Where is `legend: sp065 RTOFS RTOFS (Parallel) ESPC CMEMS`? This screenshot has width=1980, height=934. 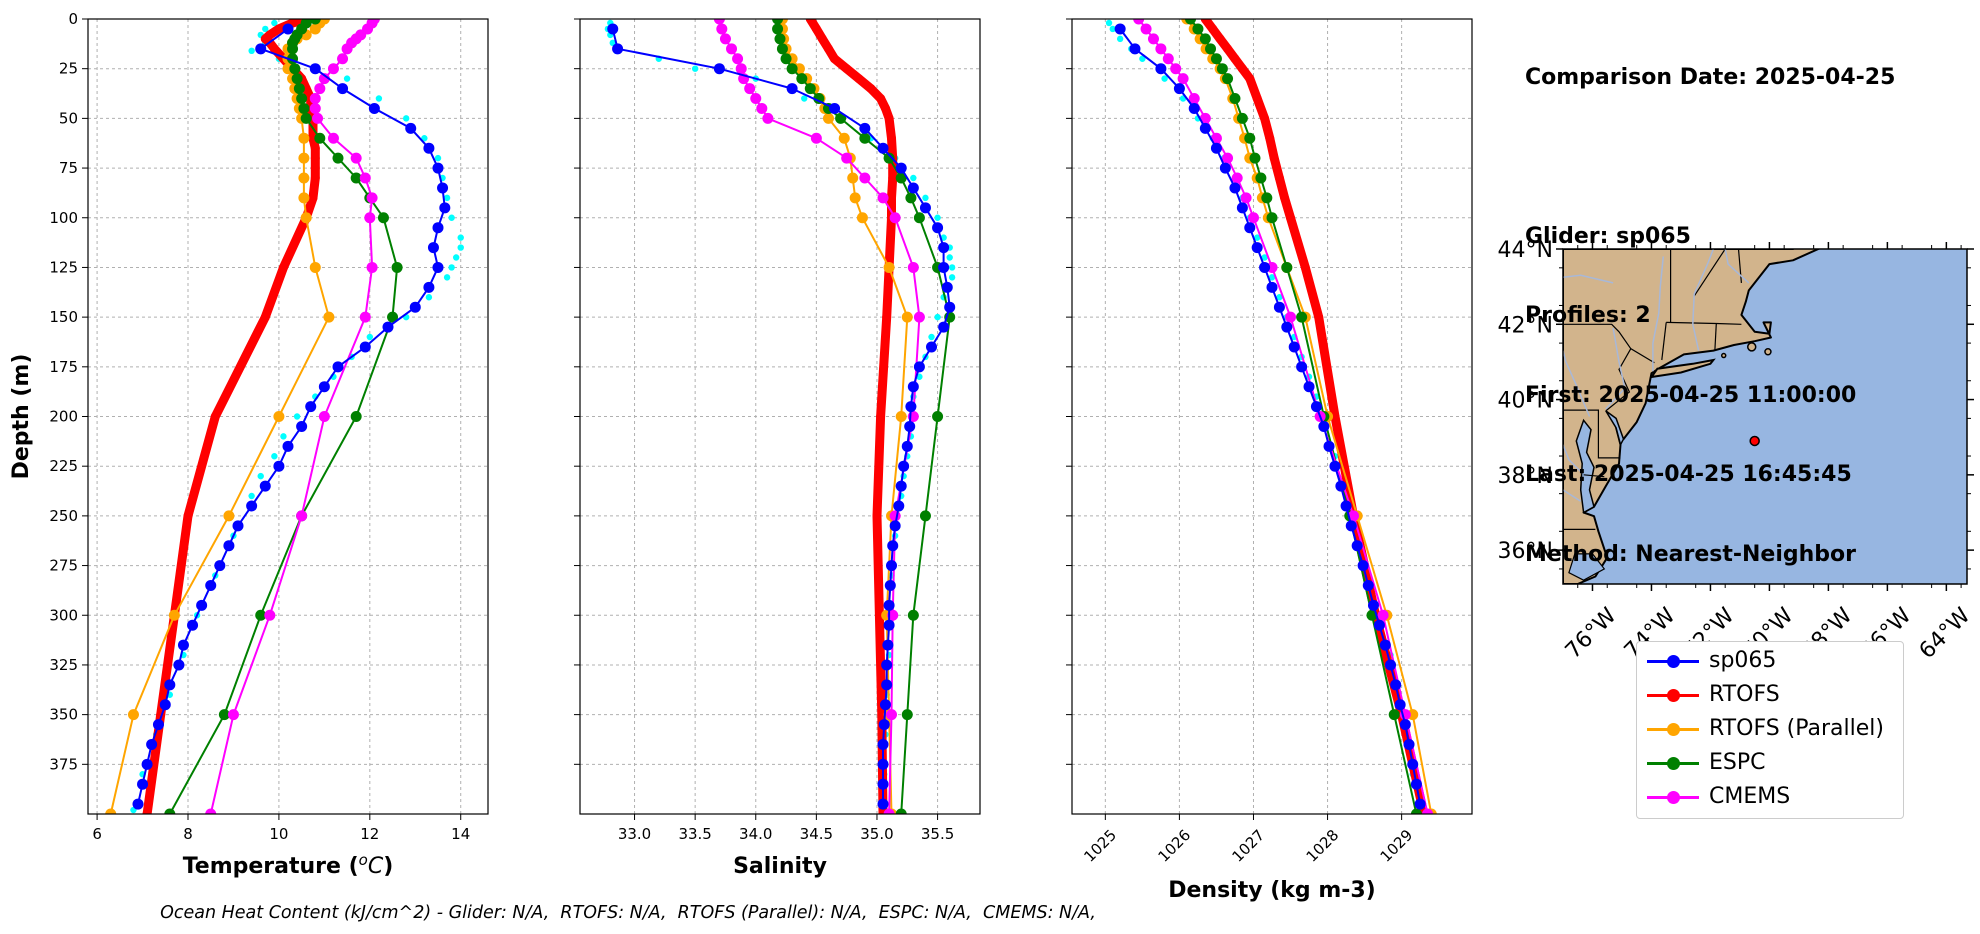
legend: sp065 RTOFS RTOFS (Parallel) ESPC CMEMS is located at coordinates (1770, 730).